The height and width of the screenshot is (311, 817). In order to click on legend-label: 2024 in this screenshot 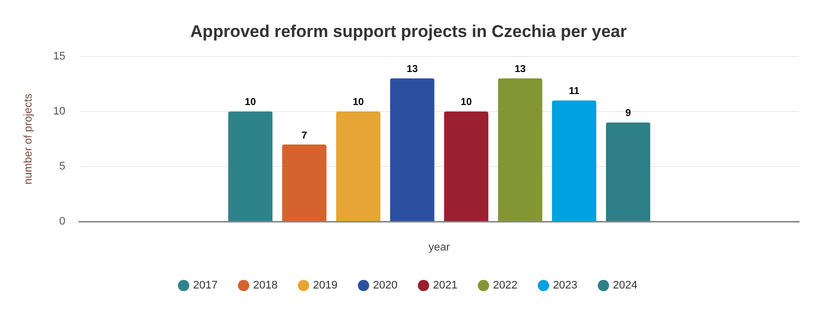, I will do `click(625, 286)`.